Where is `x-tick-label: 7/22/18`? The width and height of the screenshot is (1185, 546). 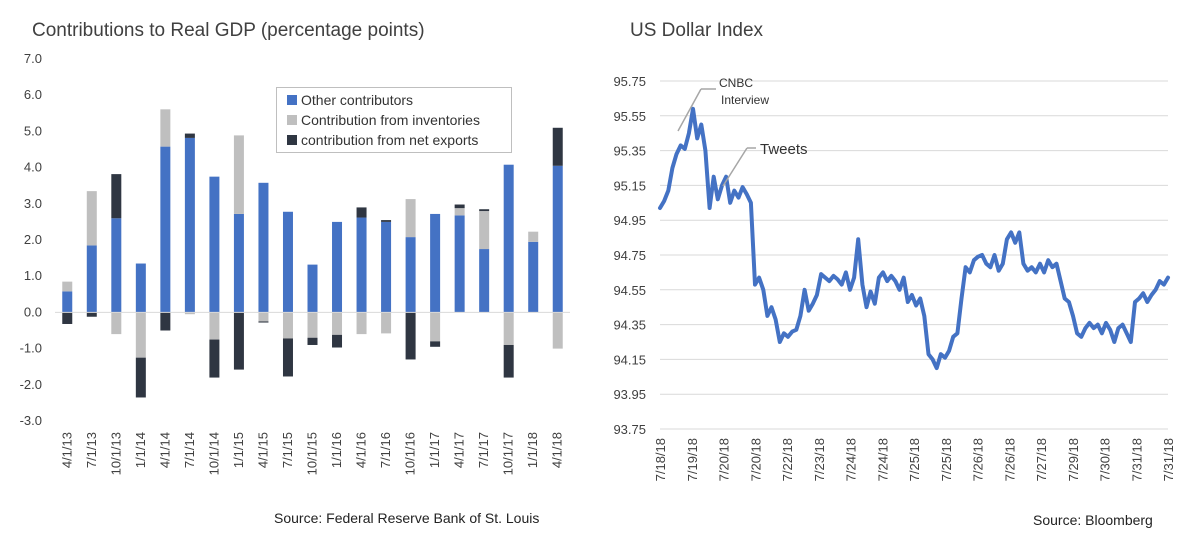
x-tick-label: 7/22/18 is located at coordinates (787, 459).